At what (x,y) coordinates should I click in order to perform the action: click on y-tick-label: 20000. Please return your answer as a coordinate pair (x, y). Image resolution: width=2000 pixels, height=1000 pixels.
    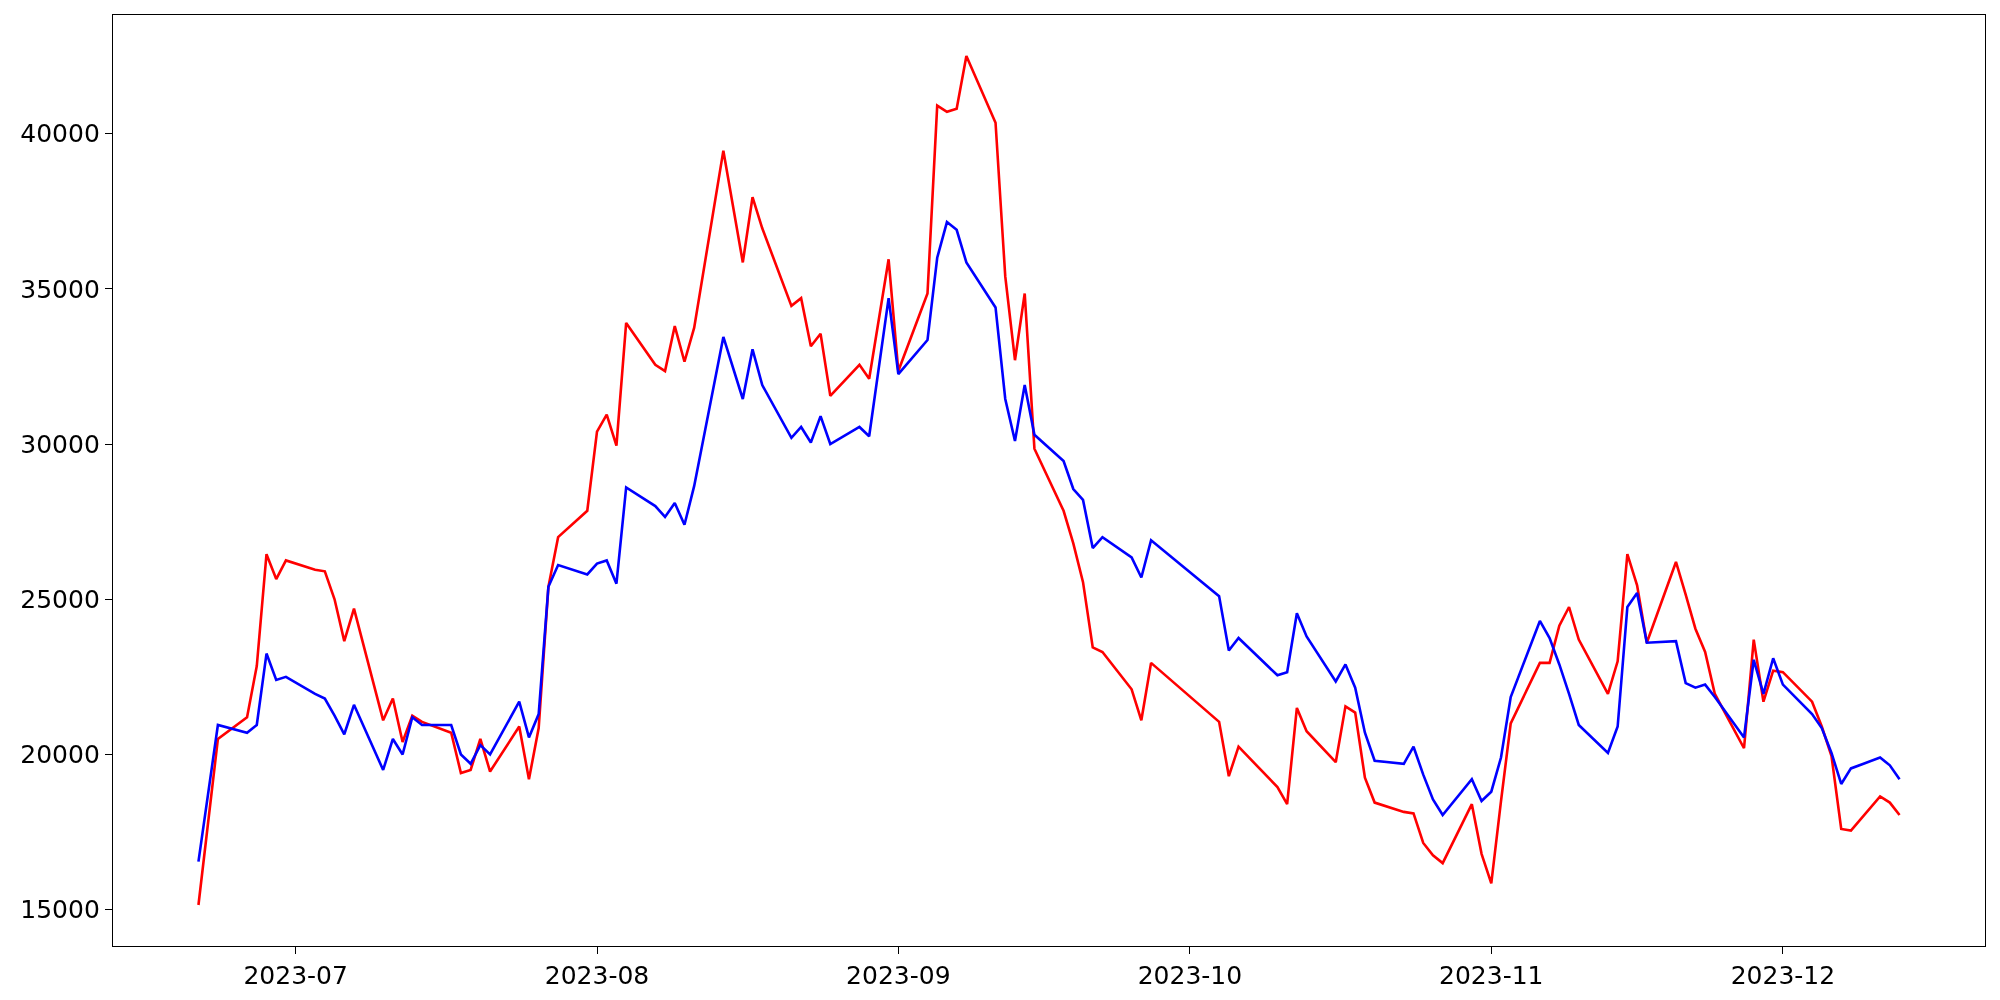
    Looking at the image, I should click on (60, 755).